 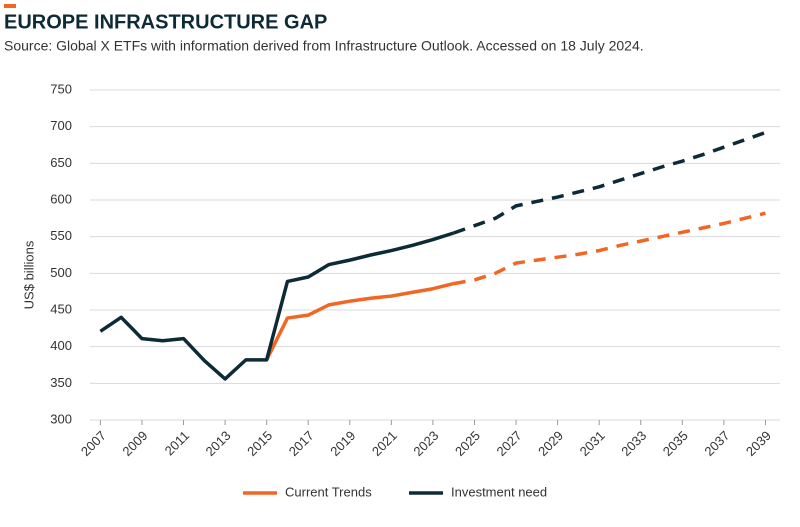 I want to click on x-tick-label: 2015, so click(x=259, y=443).